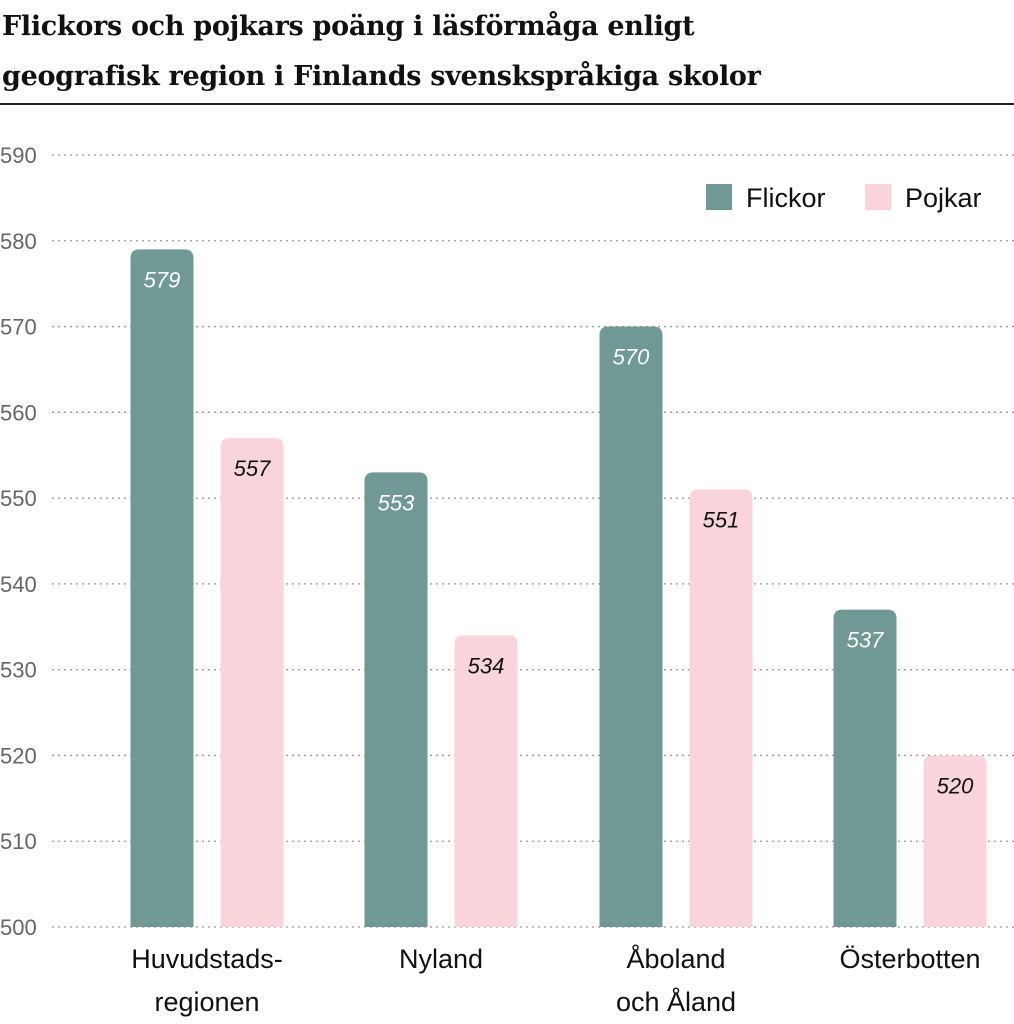 Image resolution: width=1014 pixels, height=1024 pixels. Describe the element at coordinates (719, 197) in the screenshot. I see `legend-swatch-flickor` at that location.